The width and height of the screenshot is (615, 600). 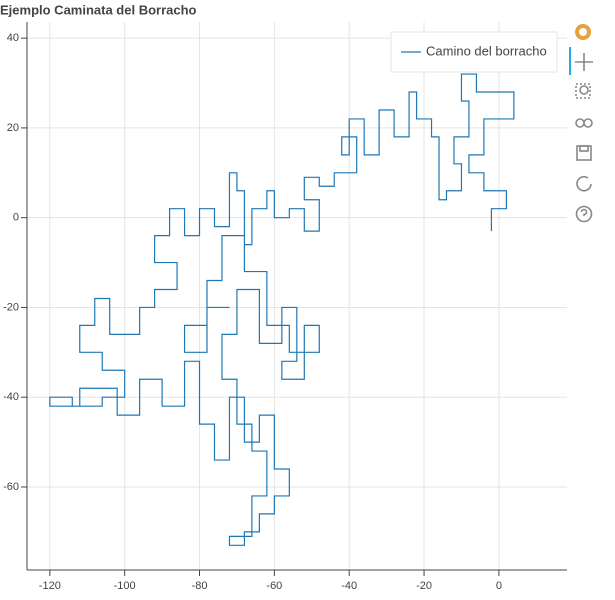 I want to click on legend-label: Camino del borracho, so click(x=486, y=50).